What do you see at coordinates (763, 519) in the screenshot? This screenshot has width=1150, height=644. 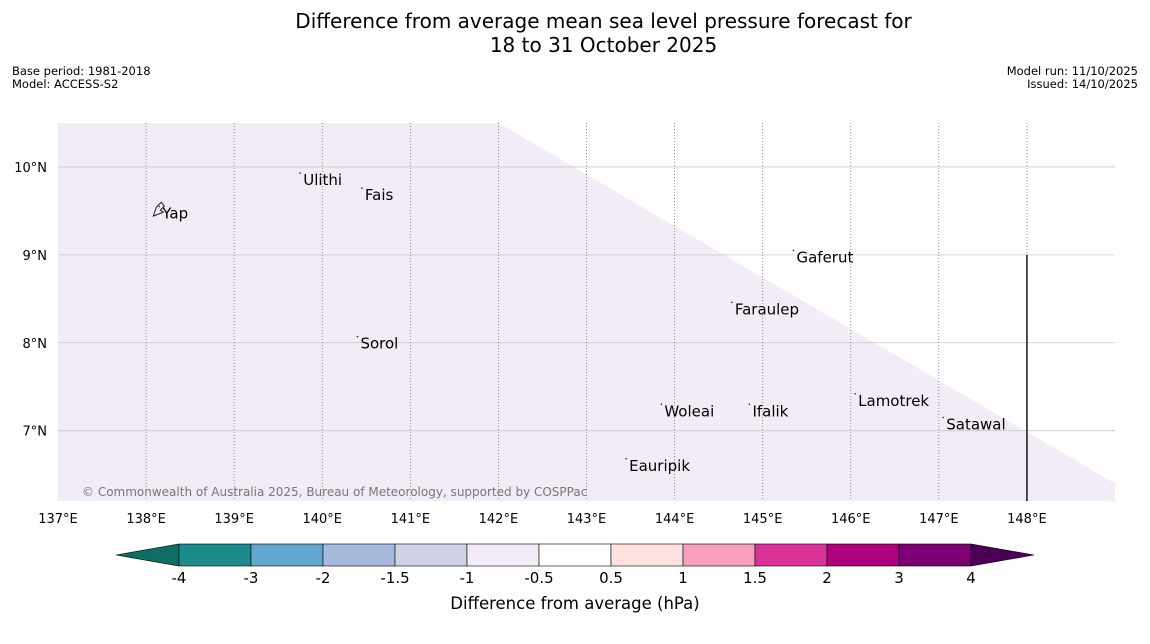 I see `lon-tick-label: 145°E` at bounding box center [763, 519].